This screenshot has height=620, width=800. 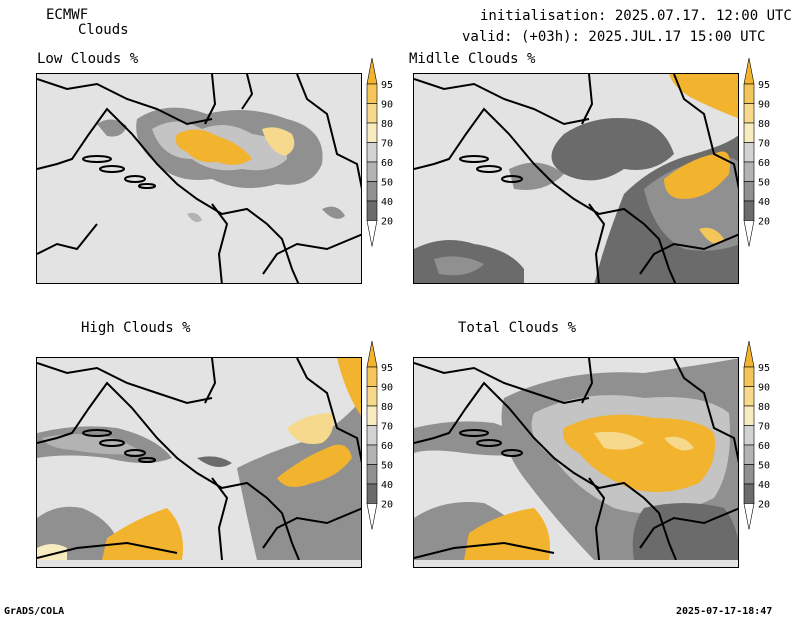 I want to click on product-label: Clouds, so click(x=103, y=30).